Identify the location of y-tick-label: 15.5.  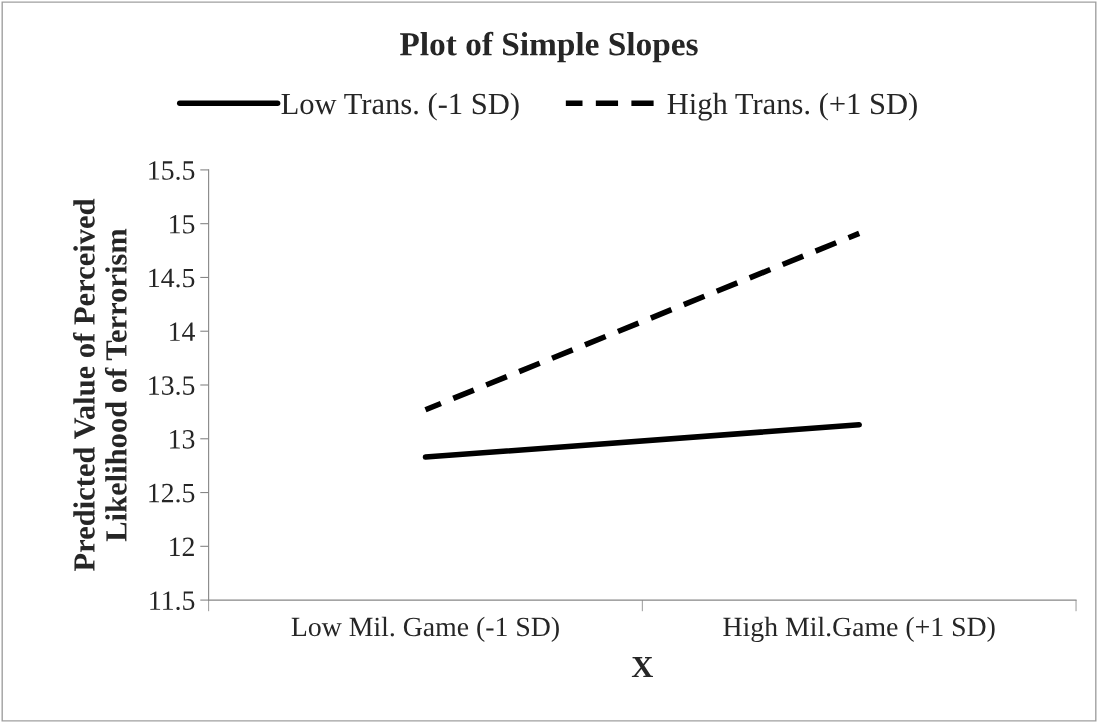
(172, 170).